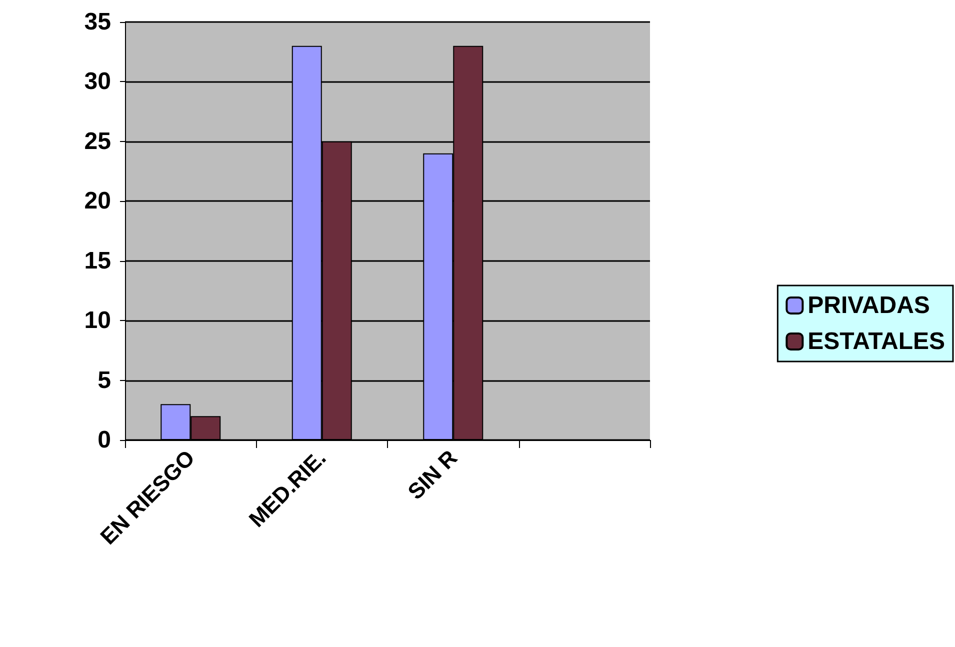  What do you see at coordinates (97, 22) in the screenshot?
I see `y-tick-label: 35` at bounding box center [97, 22].